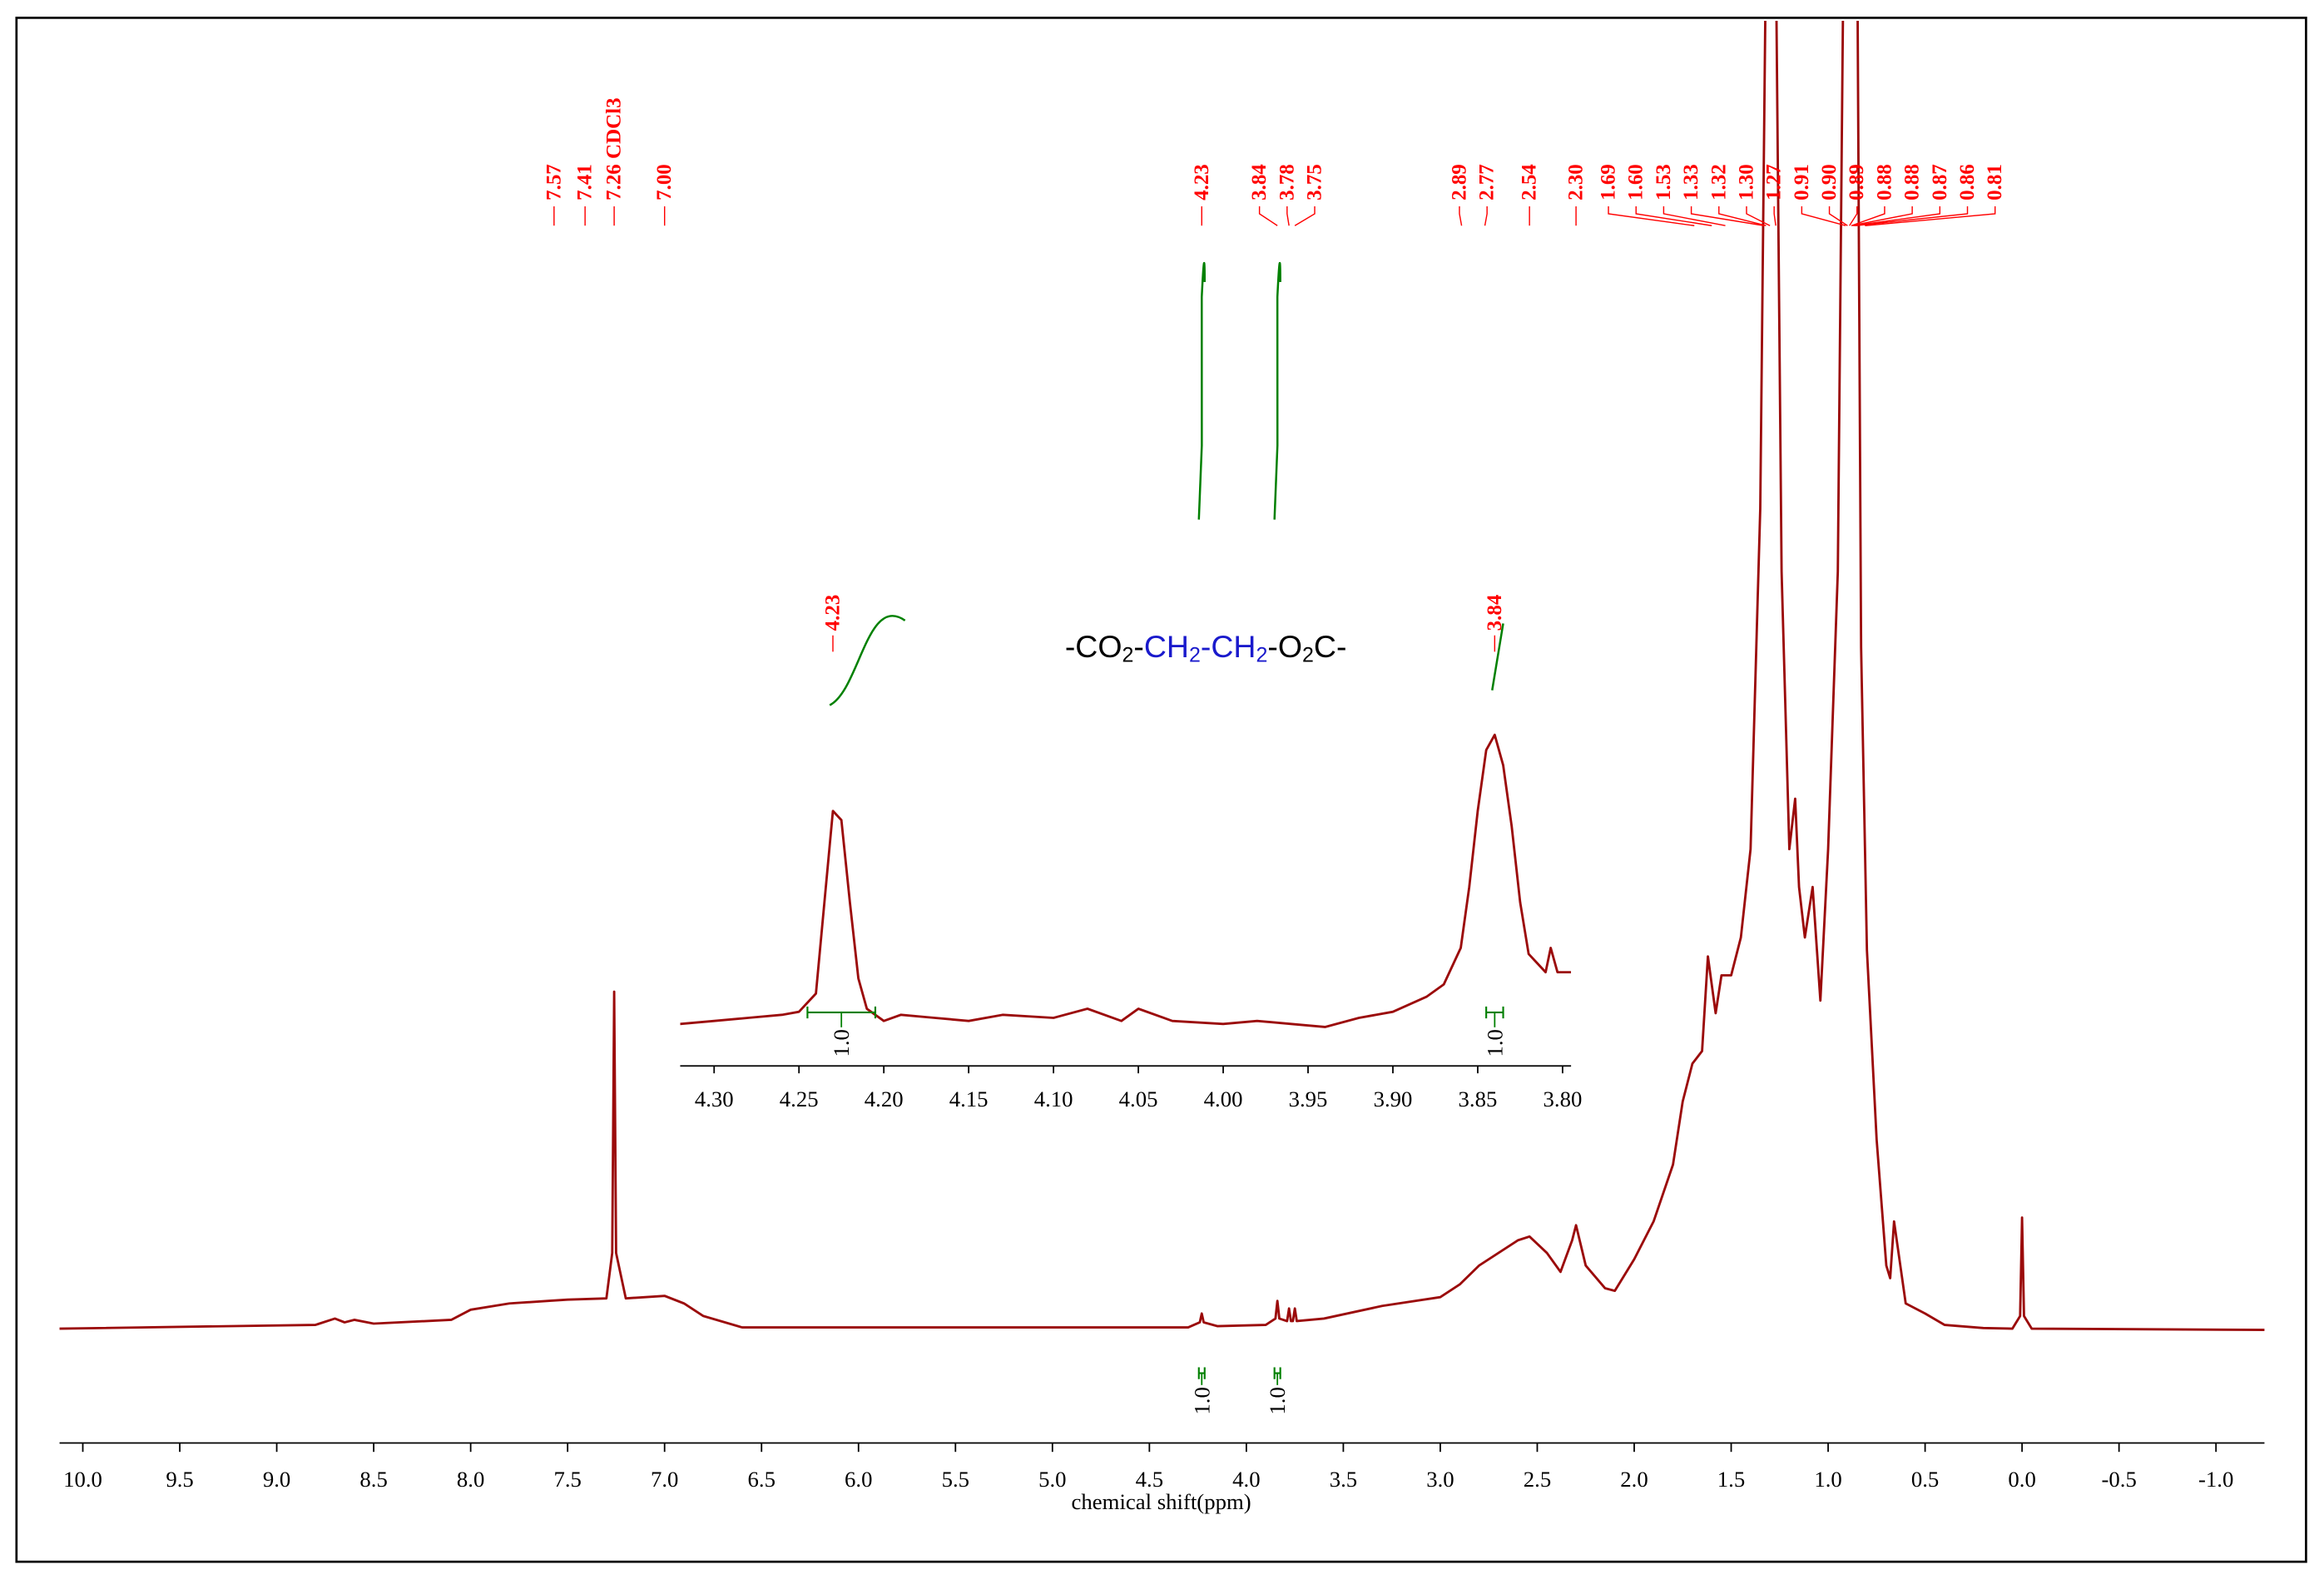  I want to click on x-tick-label: 4.30, so click(714, 1099).